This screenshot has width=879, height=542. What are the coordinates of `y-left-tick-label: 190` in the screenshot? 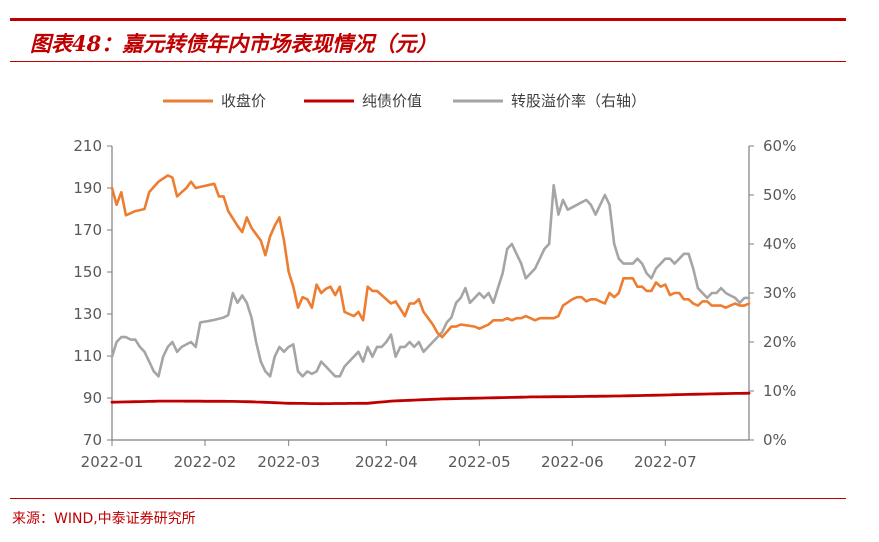 It's located at (87, 188).